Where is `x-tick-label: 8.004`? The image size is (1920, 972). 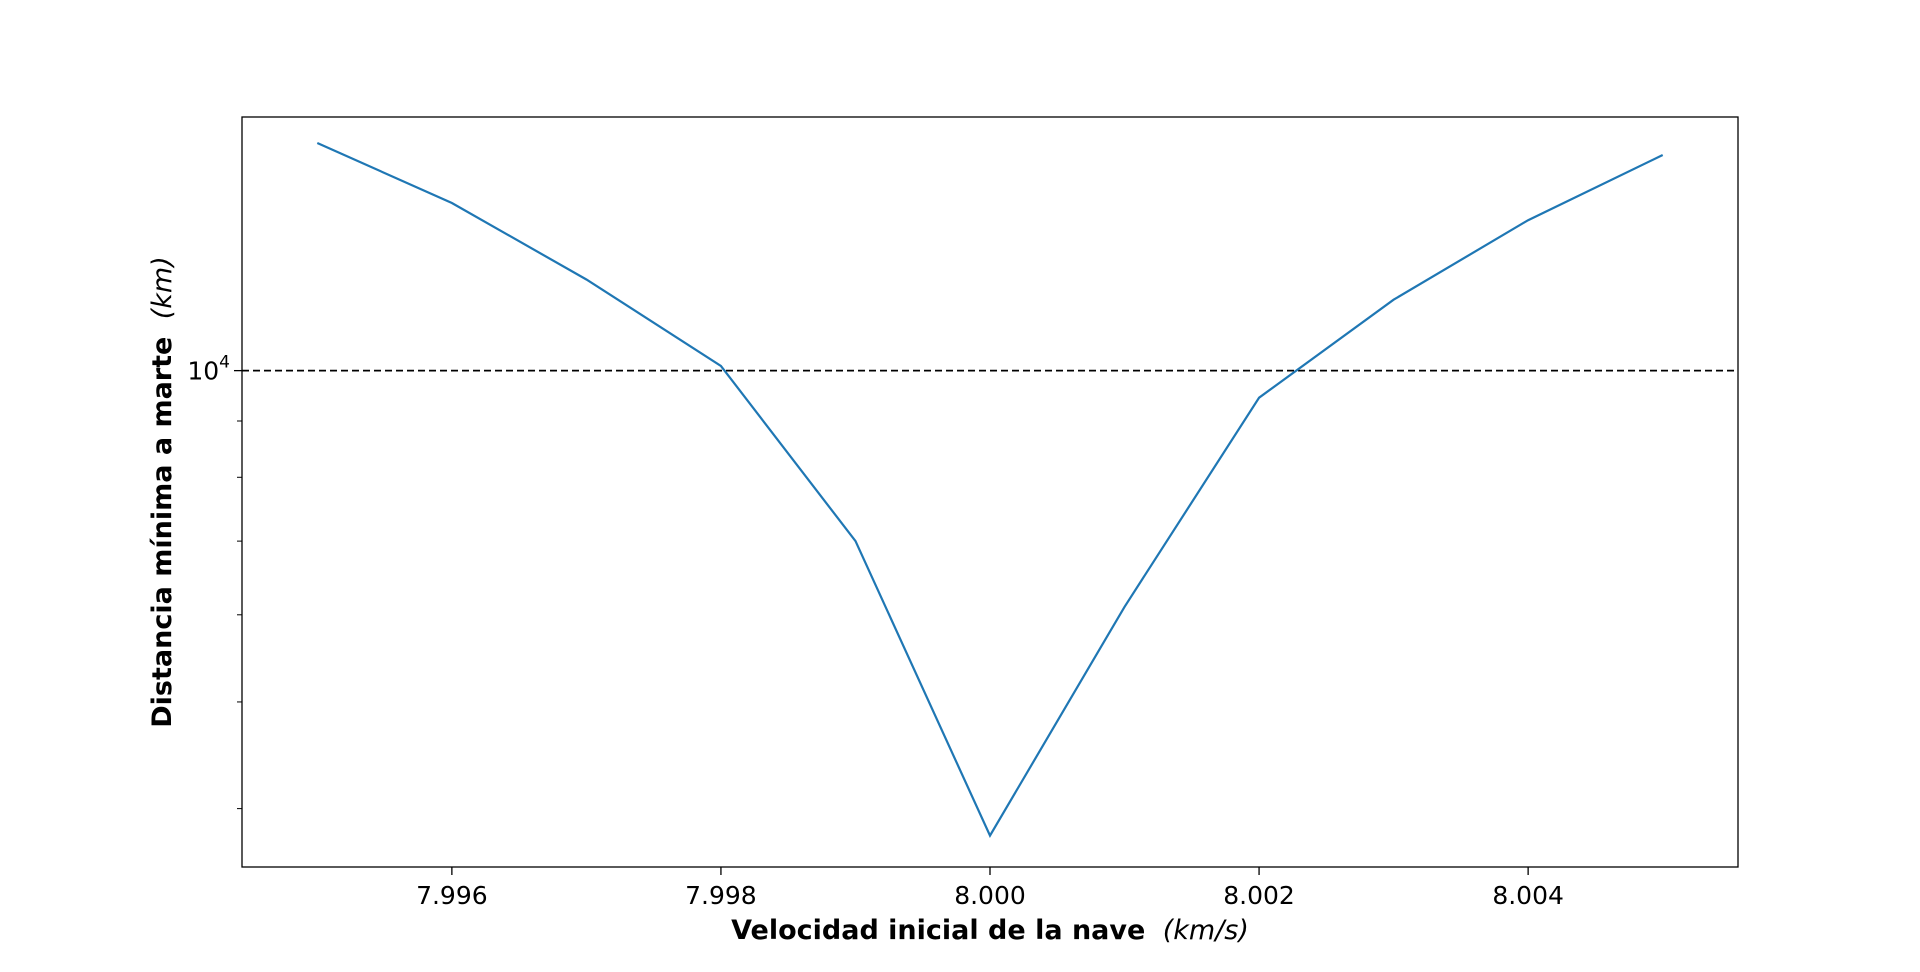 x-tick-label: 8.004 is located at coordinates (1528, 895).